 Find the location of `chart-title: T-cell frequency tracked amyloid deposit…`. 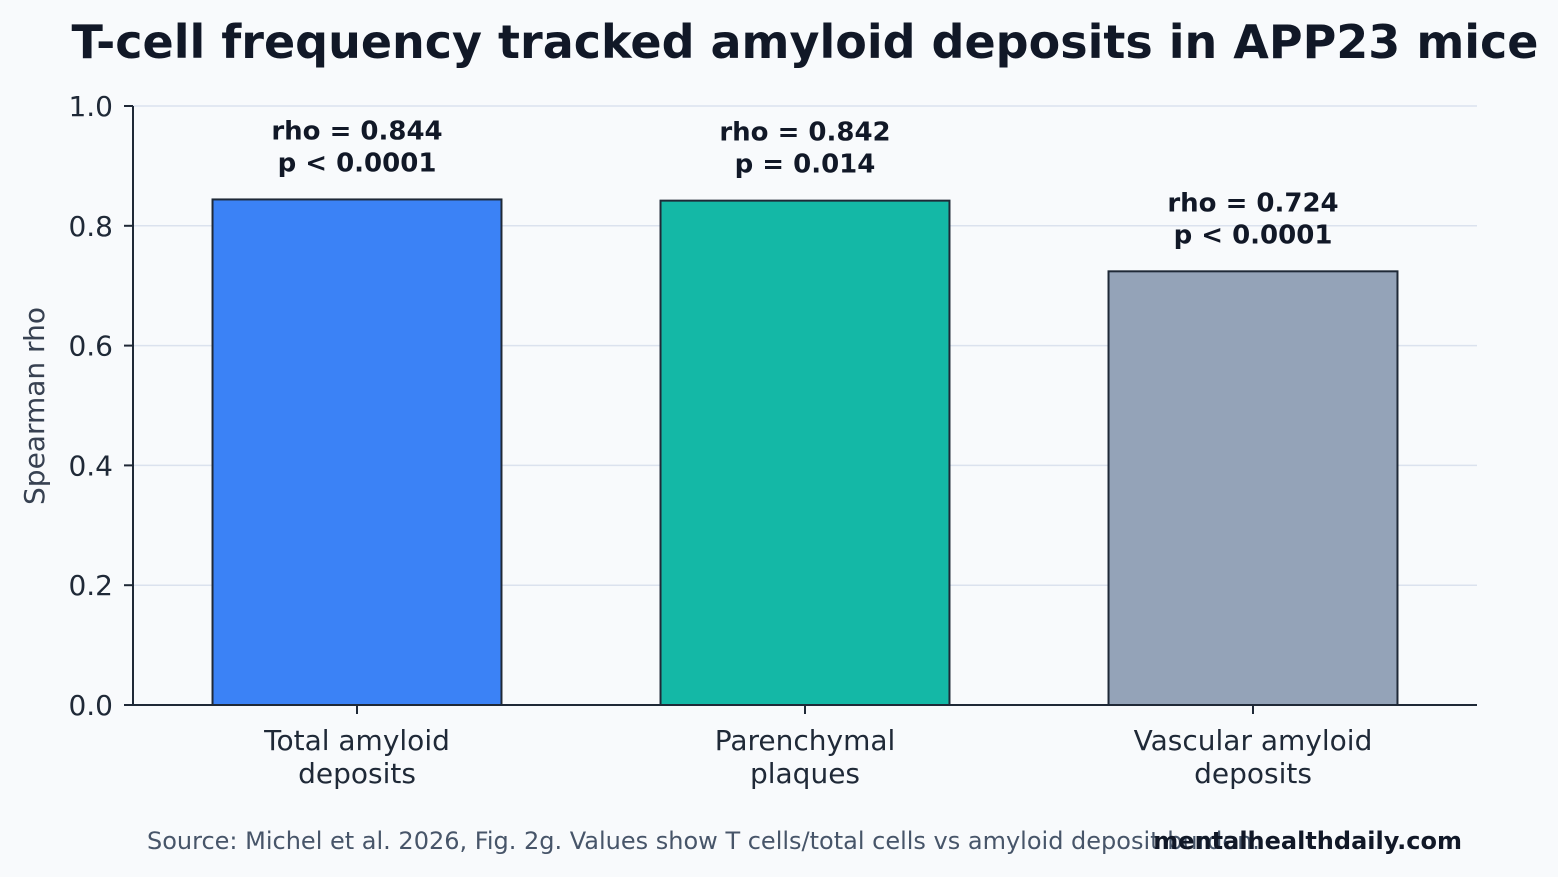

chart-title: T-cell frequency tracked amyloid deposit… is located at coordinates (805, 42).